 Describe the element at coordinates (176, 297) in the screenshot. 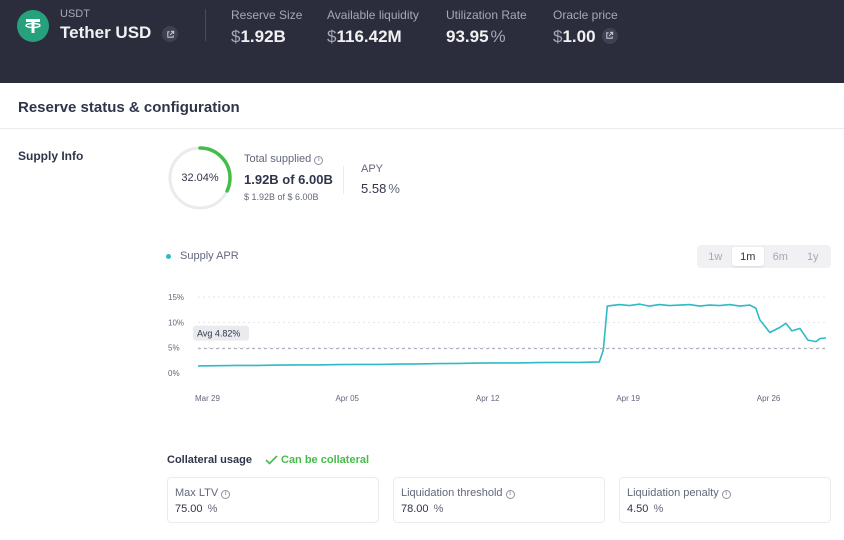

I see `y-tick-label: 15%` at that location.